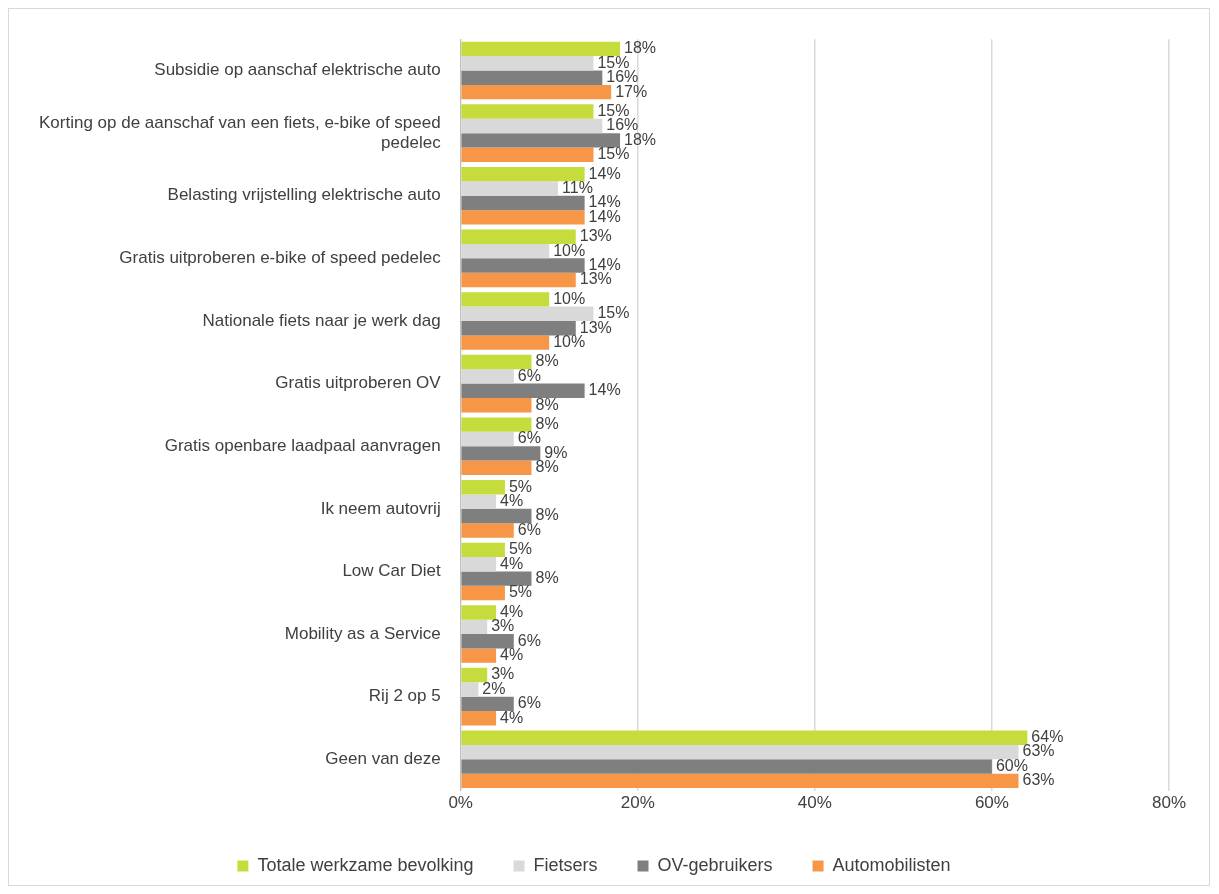  I want to click on data-label: 9%, so click(556, 452).